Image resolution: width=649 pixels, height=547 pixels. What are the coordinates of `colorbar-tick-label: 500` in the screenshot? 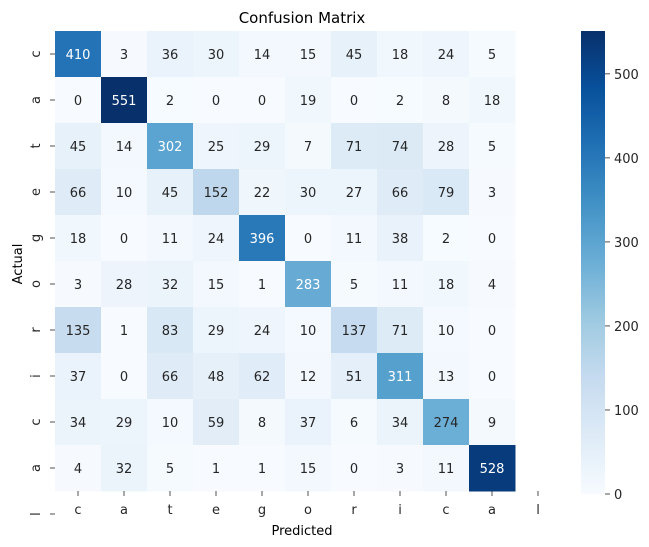 It's located at (626, 75).